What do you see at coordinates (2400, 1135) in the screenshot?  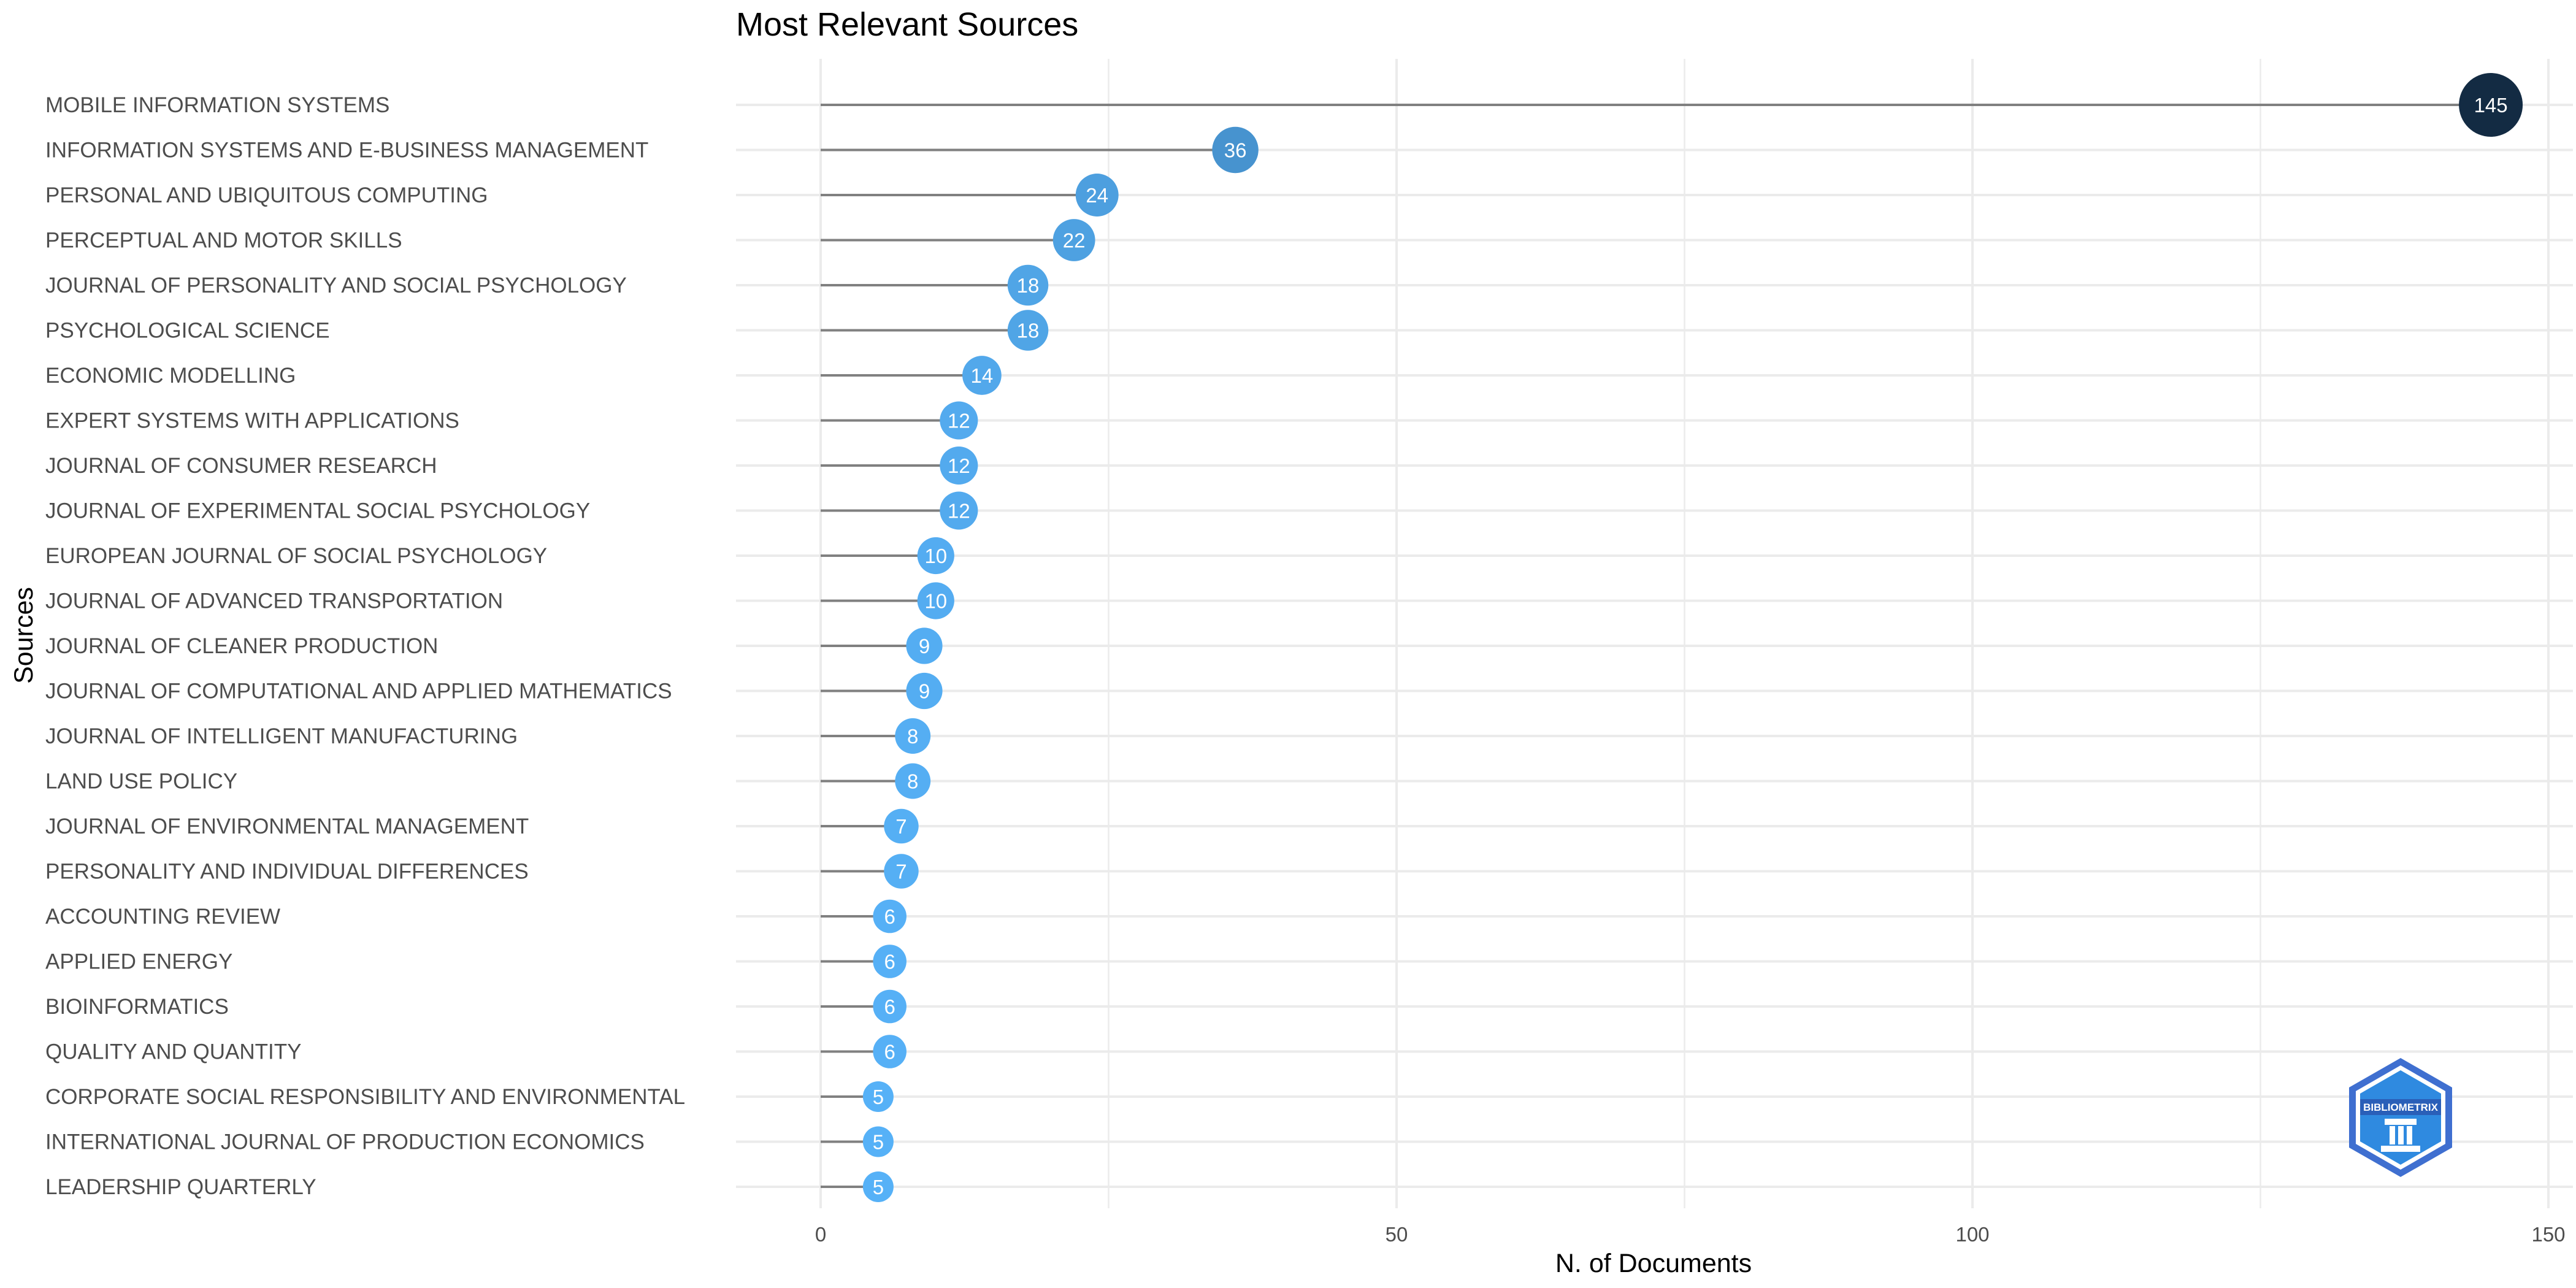 I see `logo-building-icon` at bounding box center [2400, 1135].